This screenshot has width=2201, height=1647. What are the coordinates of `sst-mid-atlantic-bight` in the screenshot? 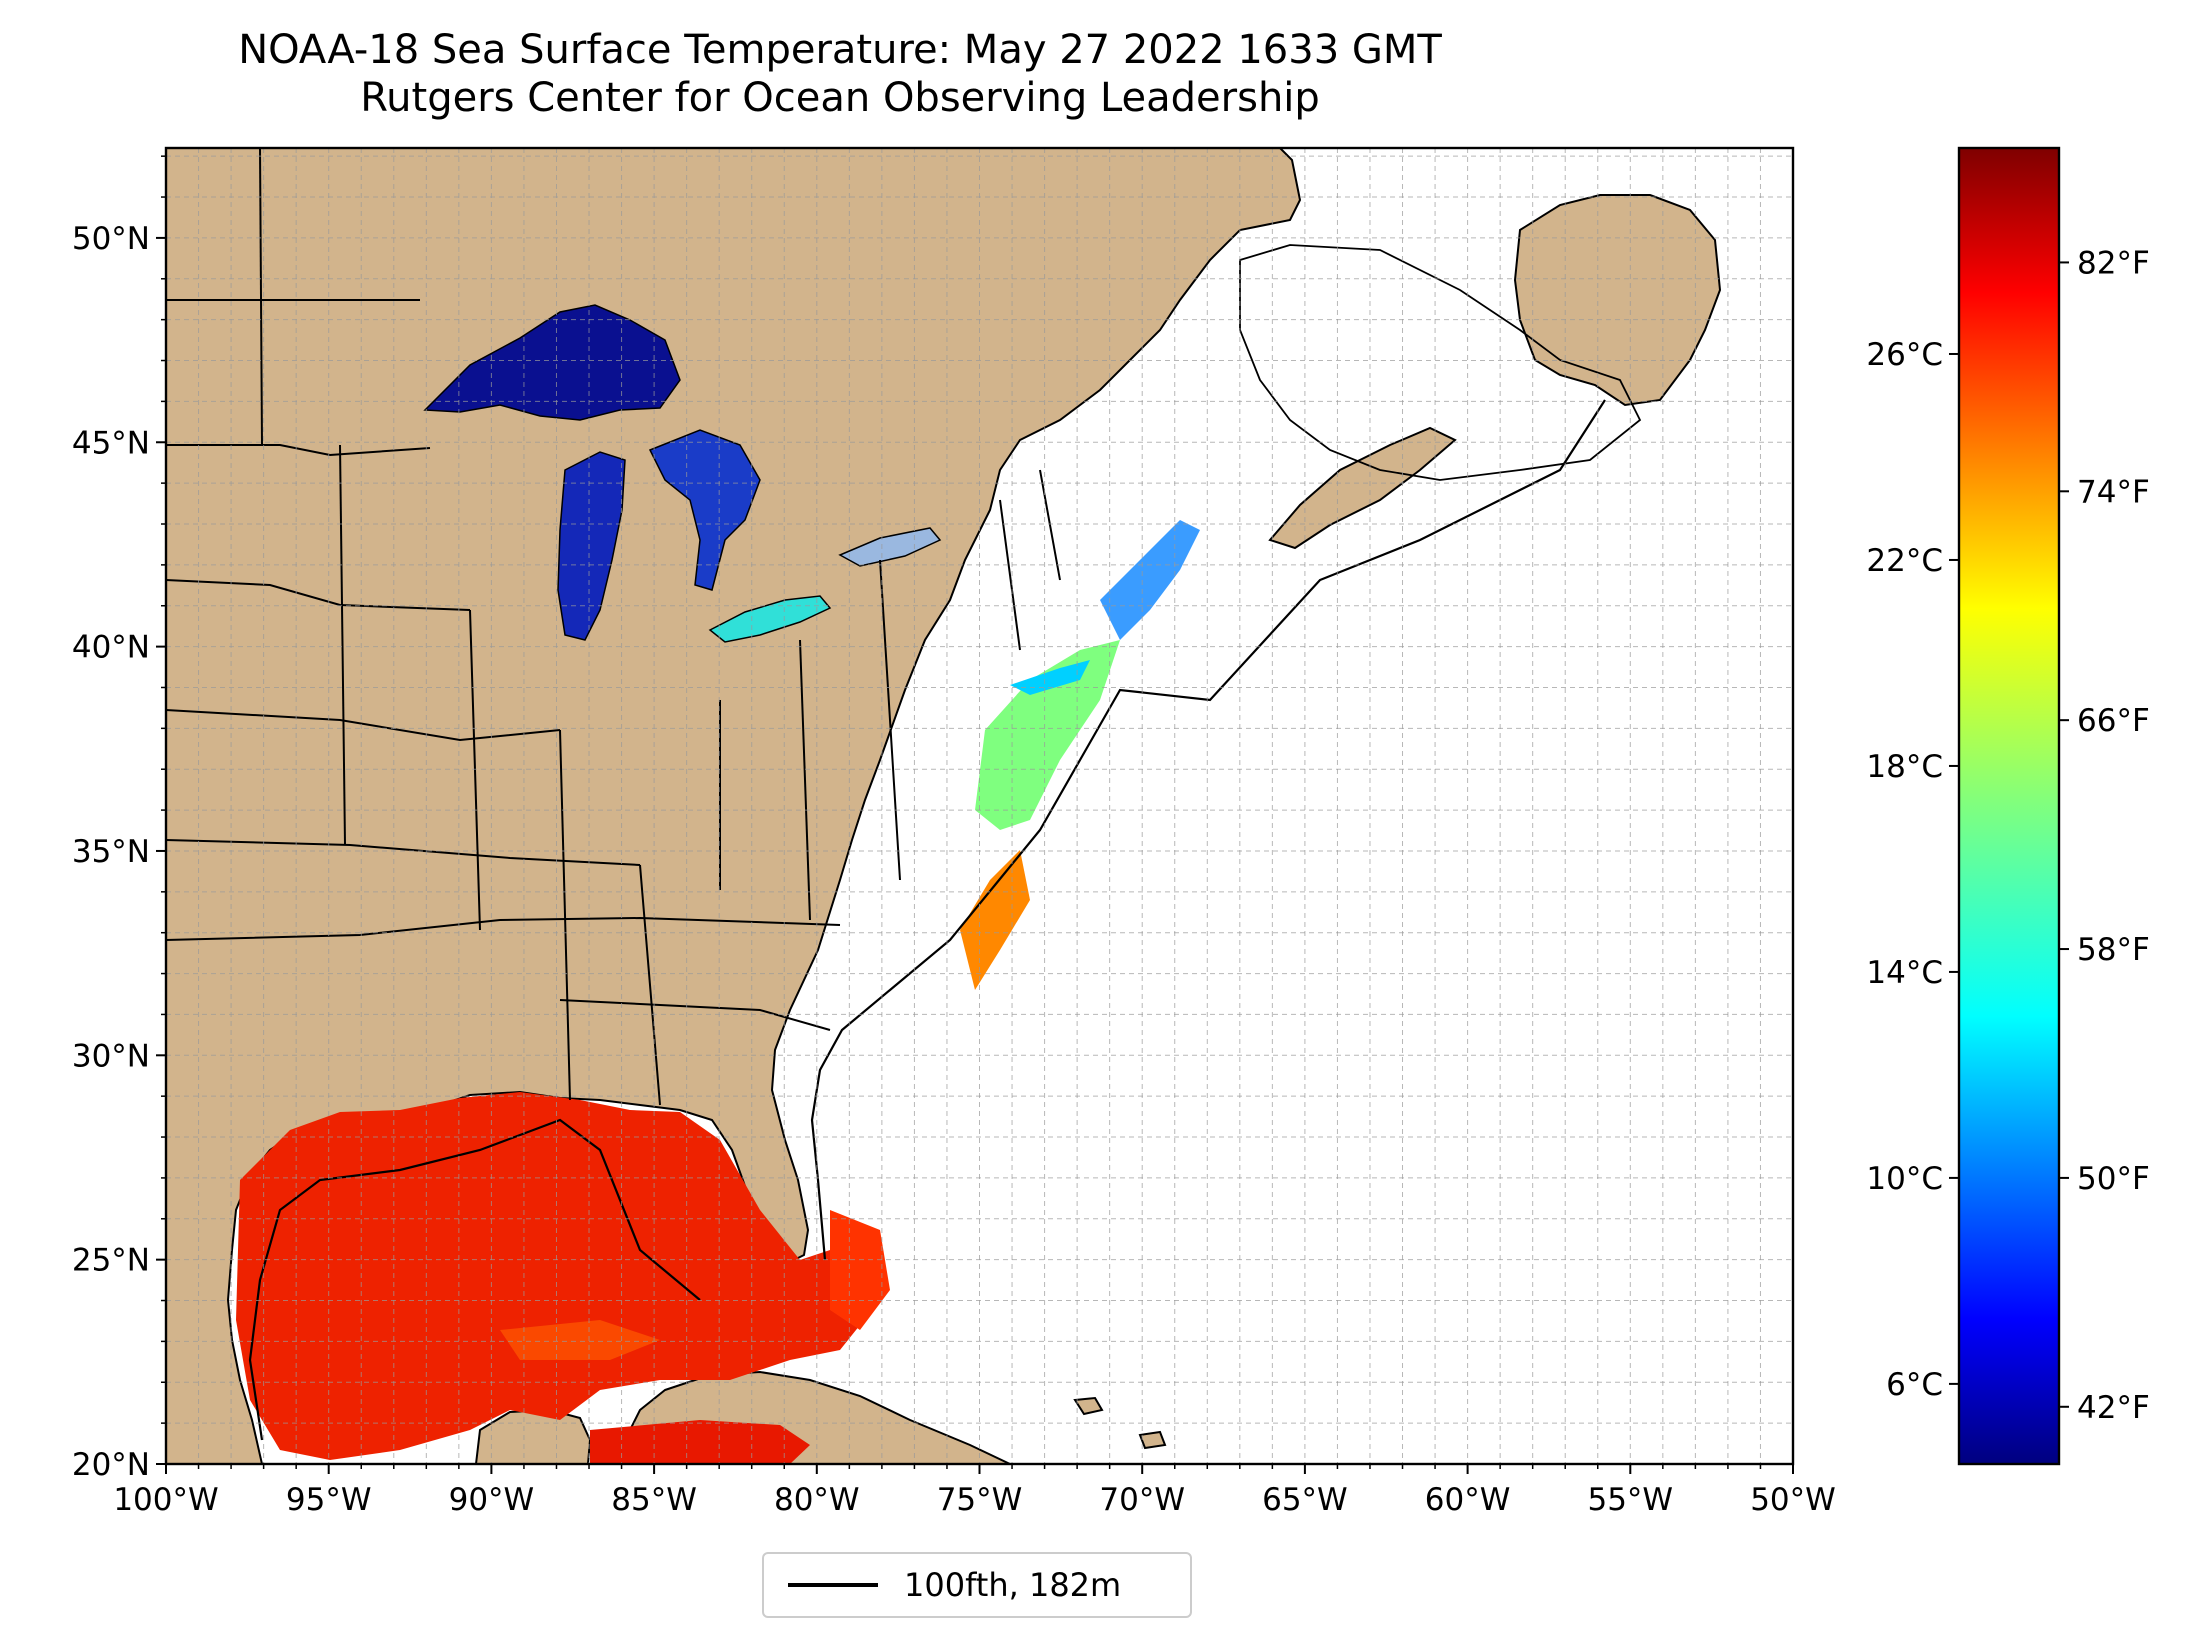 It's located at (1047, 735).